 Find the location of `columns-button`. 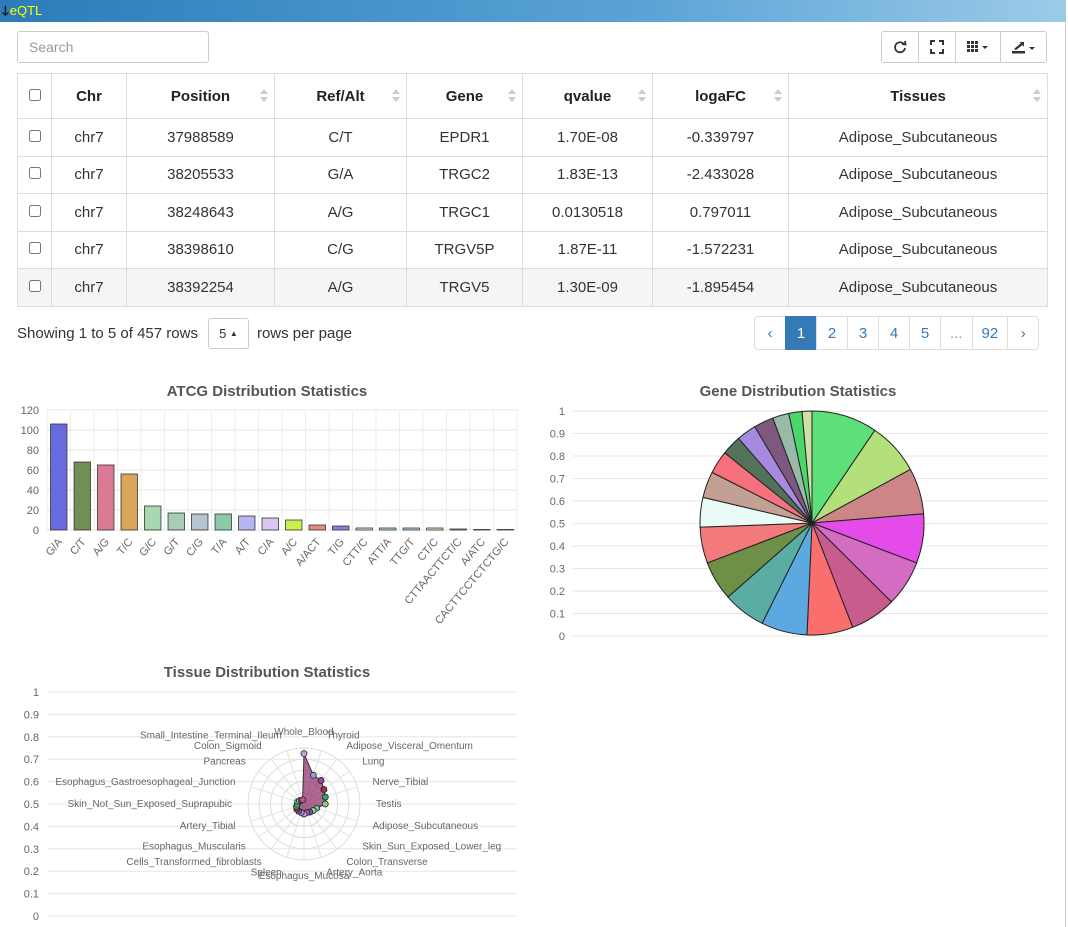

columns-button is located at coordinates (978, 47).